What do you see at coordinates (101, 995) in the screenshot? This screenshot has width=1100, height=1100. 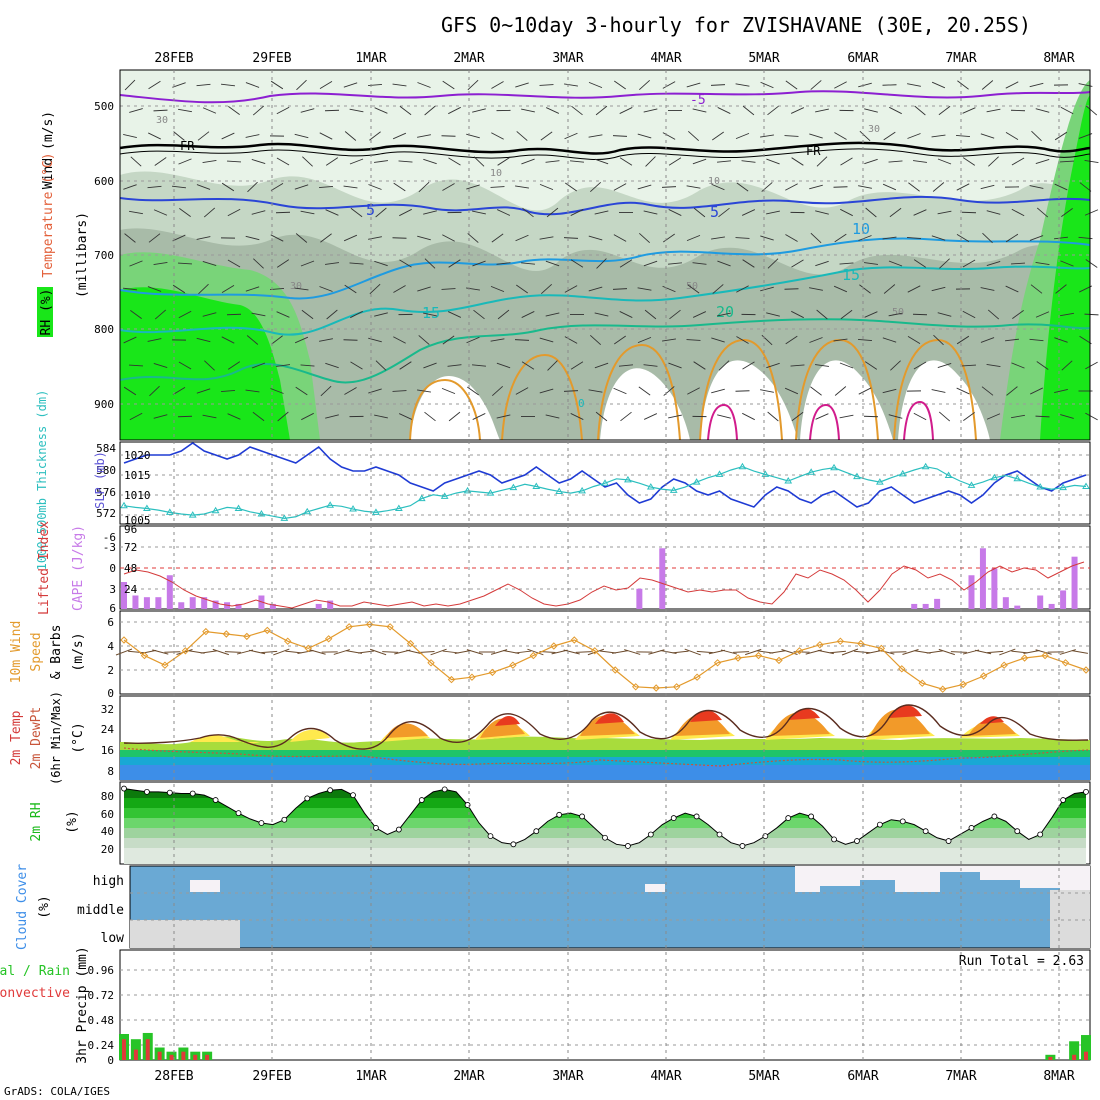 I see `precip-tick: 0.72` at bounding box center [101, 995].